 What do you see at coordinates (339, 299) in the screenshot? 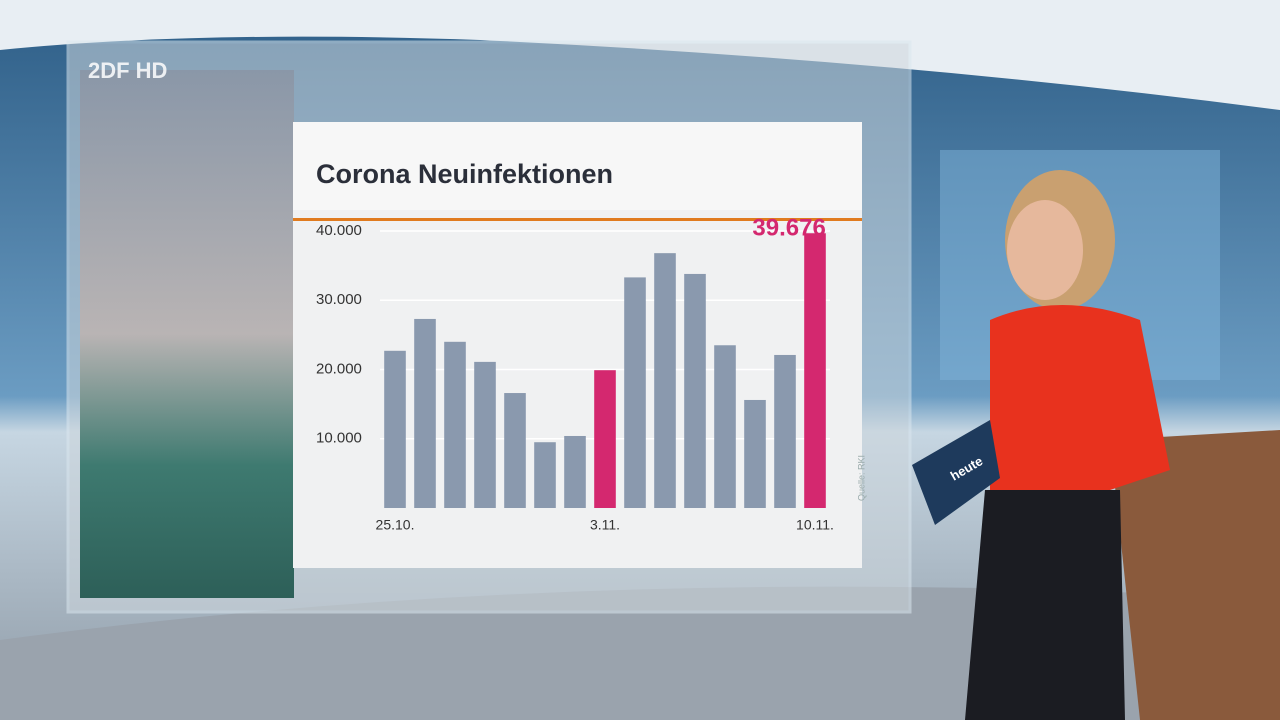
I see `y-tick-label: 30.000` at bounding box center [339, 299].